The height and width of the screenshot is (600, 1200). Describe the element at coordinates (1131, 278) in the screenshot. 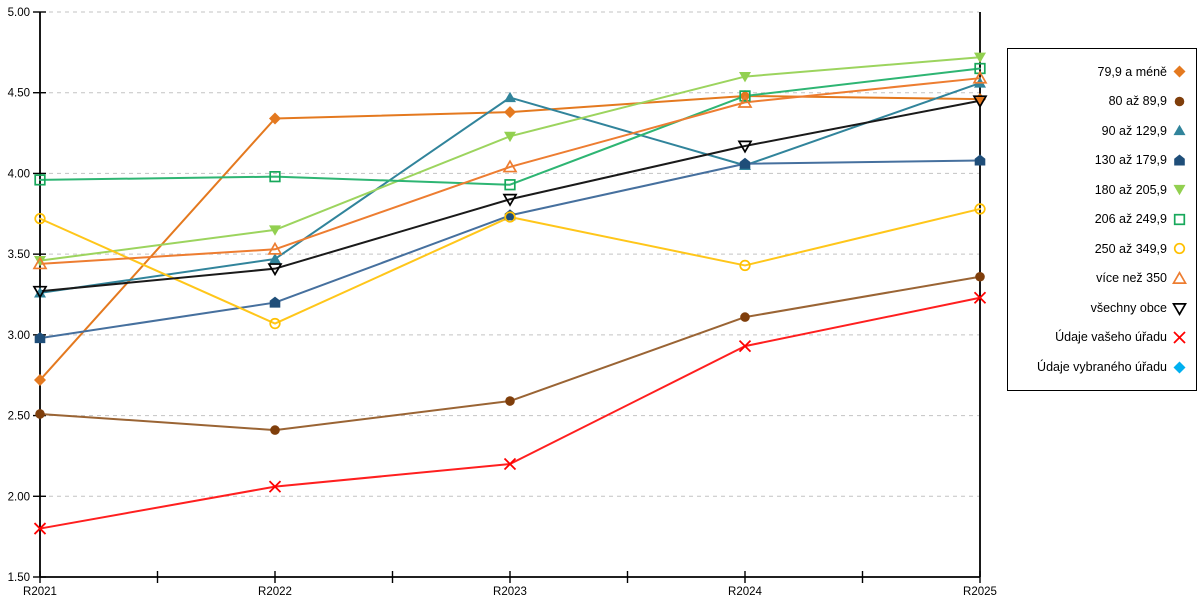

I see `legend-label: více než 350` at that location.